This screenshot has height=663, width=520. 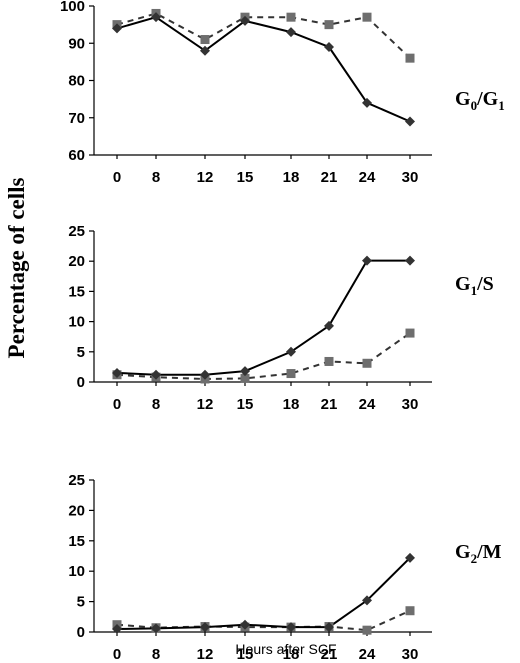 What do you see at coordinates (474, 558) in the screenshot?
I see `phase-label-subscript: 2` at bounding box center [474, 558].